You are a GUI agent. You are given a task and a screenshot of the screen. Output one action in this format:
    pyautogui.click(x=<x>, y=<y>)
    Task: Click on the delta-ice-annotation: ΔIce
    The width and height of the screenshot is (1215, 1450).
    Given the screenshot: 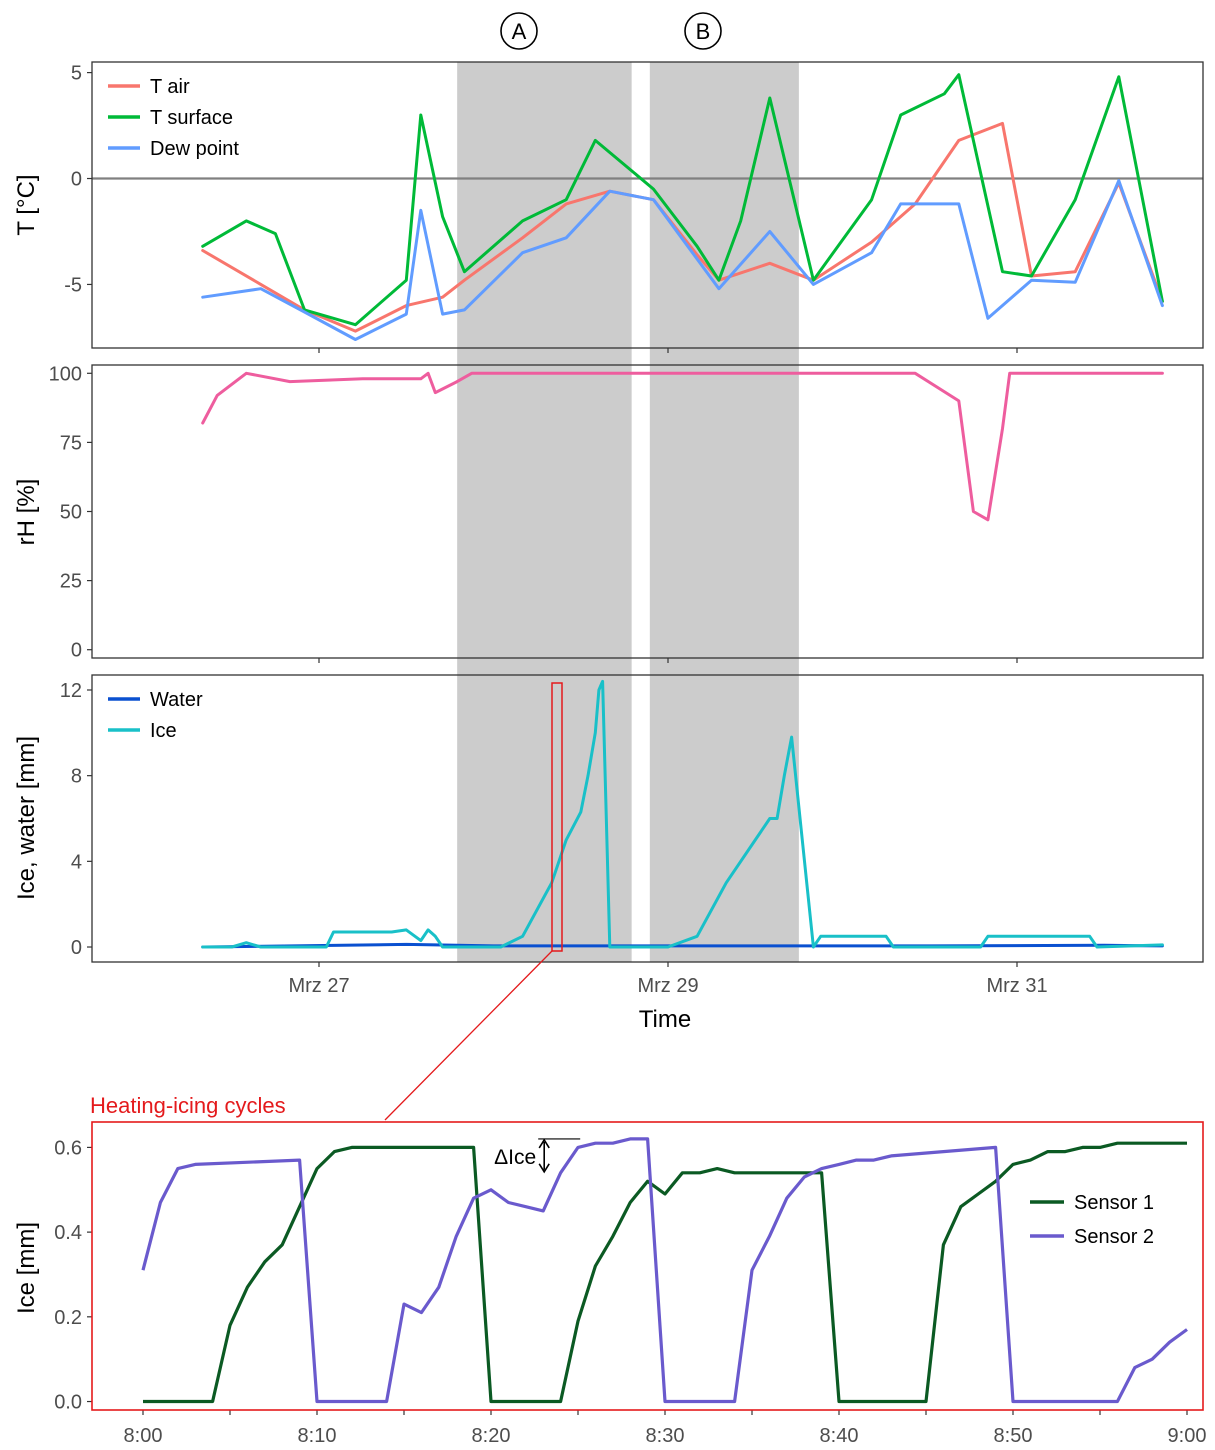 What is the action you would take?
    pyautogui.click(x=537, y=1156)
    